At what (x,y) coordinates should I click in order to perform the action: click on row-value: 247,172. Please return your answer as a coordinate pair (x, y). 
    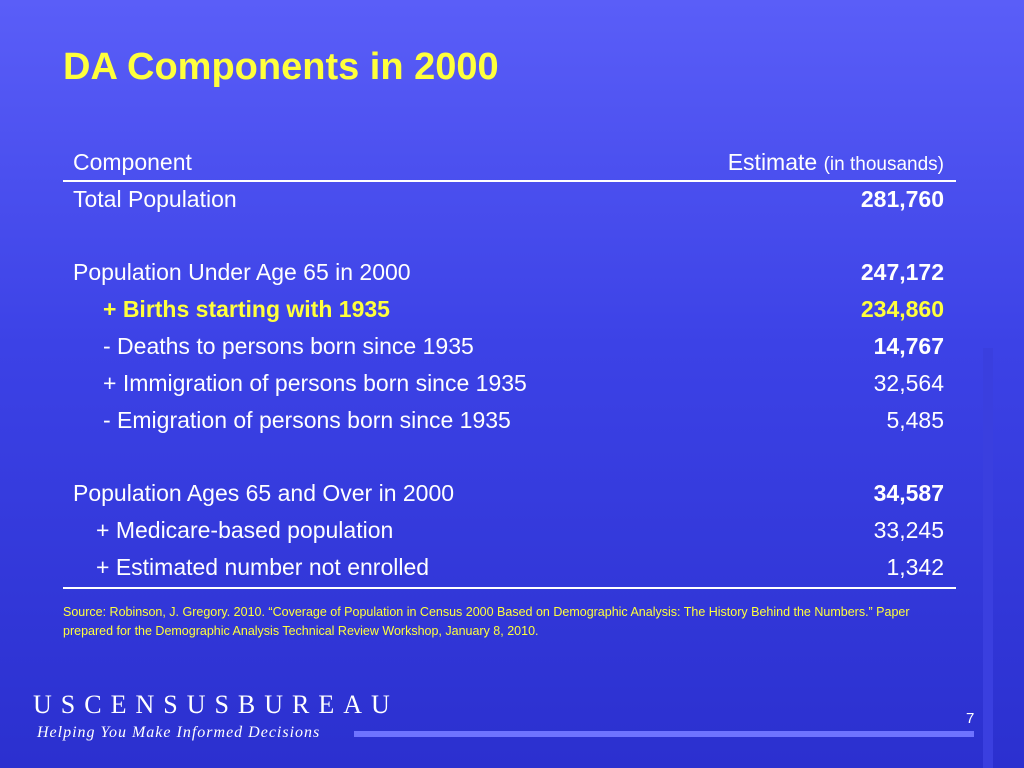
    Looking at the image, I should click on (902, 272).